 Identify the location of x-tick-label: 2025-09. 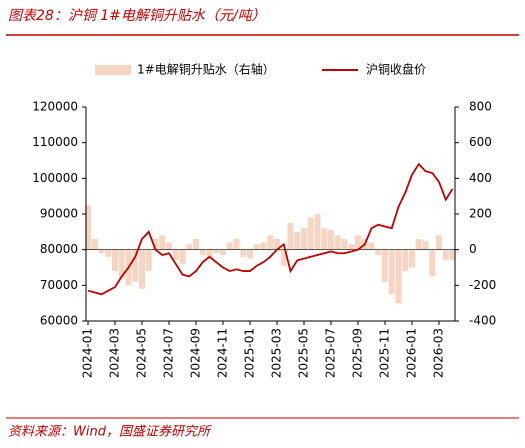
(358, 353).